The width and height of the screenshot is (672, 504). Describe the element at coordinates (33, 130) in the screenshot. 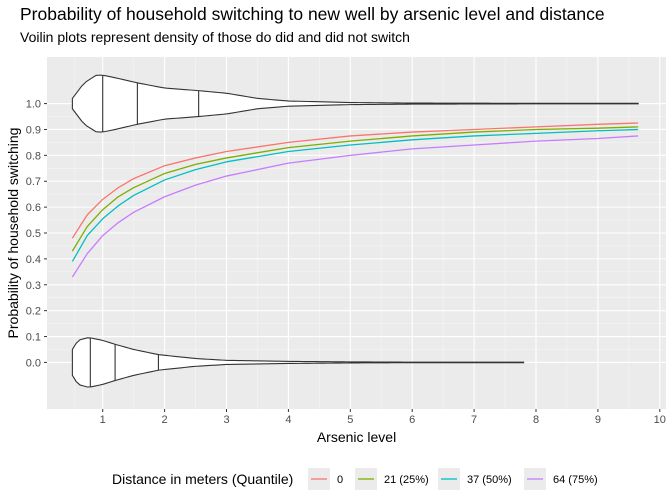

I see `y-tick-label: 0.9` at that location.